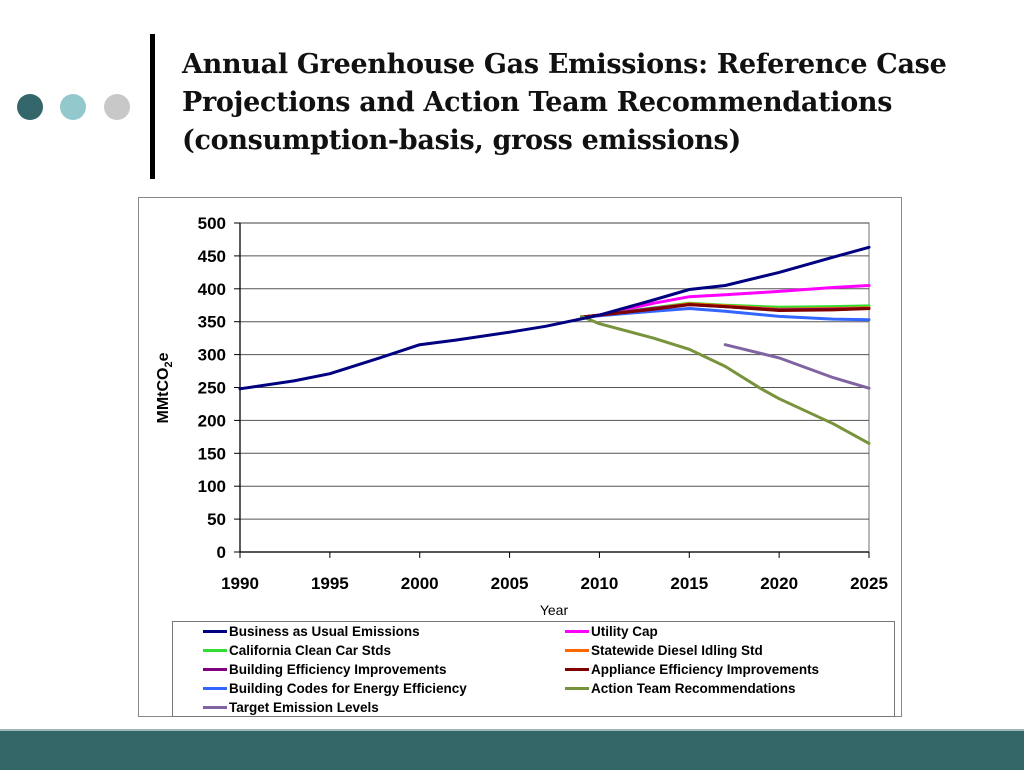 The height and width of the screenshot is (770, 1024). What do you see at coordinates (30, 107) in the screenshot?
I see `decor-dot-dark` at bounding box center [30, 107].